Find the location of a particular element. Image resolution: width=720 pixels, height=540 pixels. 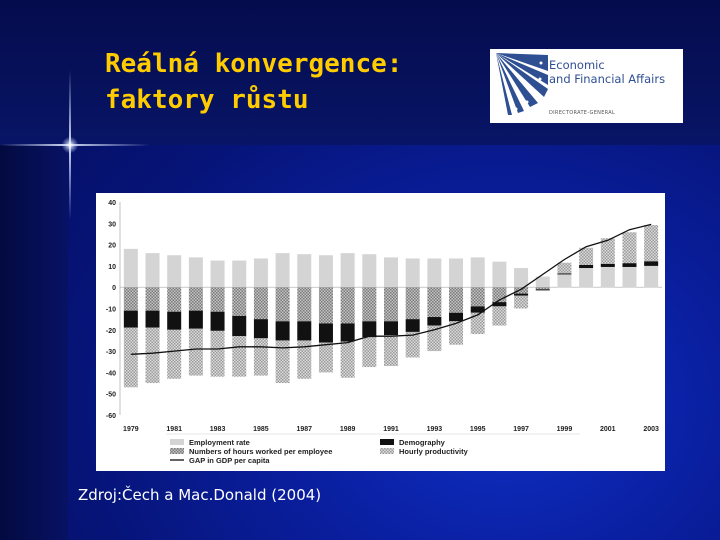

slide-title-line1: Reálná konvergence: is located at coordinates (254, 64).